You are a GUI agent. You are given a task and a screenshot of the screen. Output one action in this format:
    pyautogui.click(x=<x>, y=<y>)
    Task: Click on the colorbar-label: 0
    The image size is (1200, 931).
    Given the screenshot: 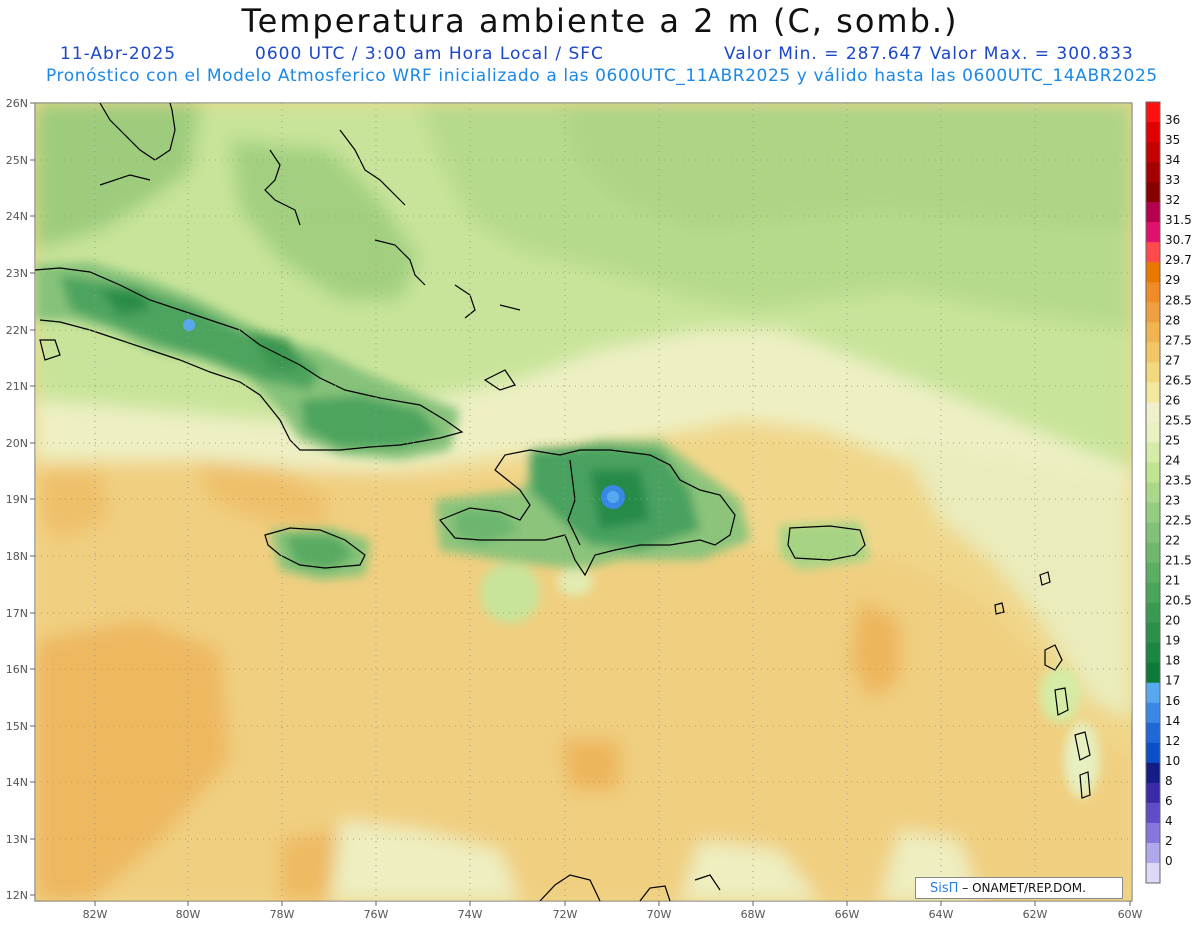 What is the action you would take?
    pyautogui.click(x=1169, y=861)
    